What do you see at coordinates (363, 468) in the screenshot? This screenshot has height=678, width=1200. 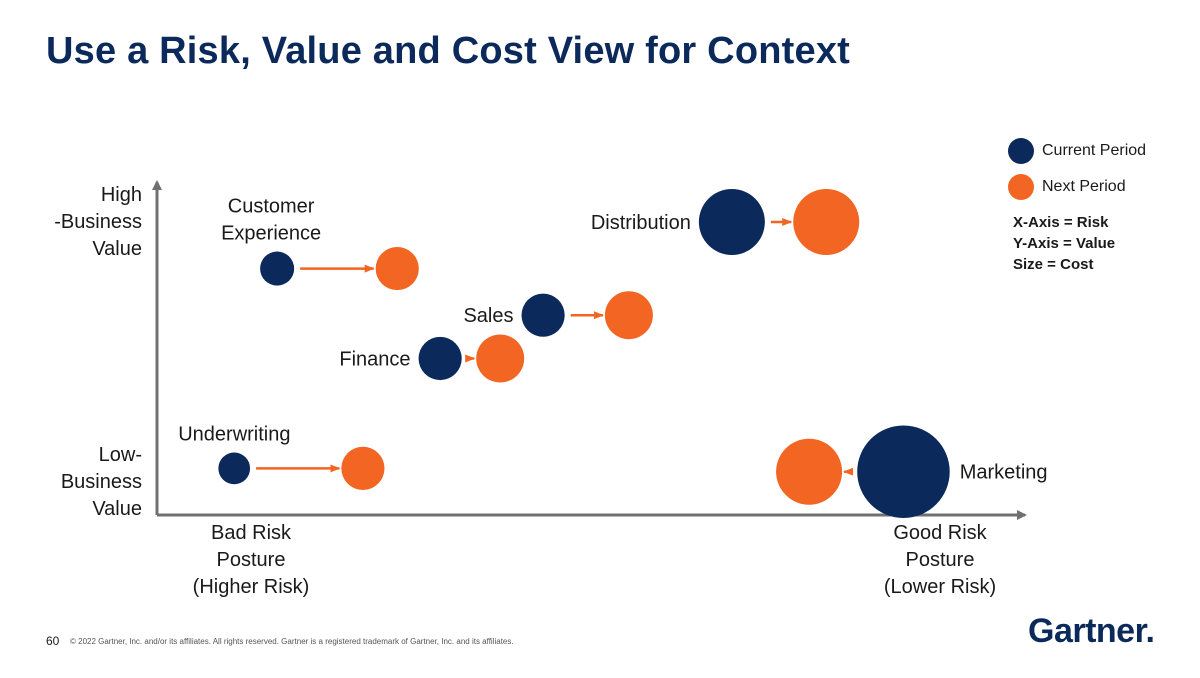 I see `underwriting-next-bubble` at bounding box center [363, 468].